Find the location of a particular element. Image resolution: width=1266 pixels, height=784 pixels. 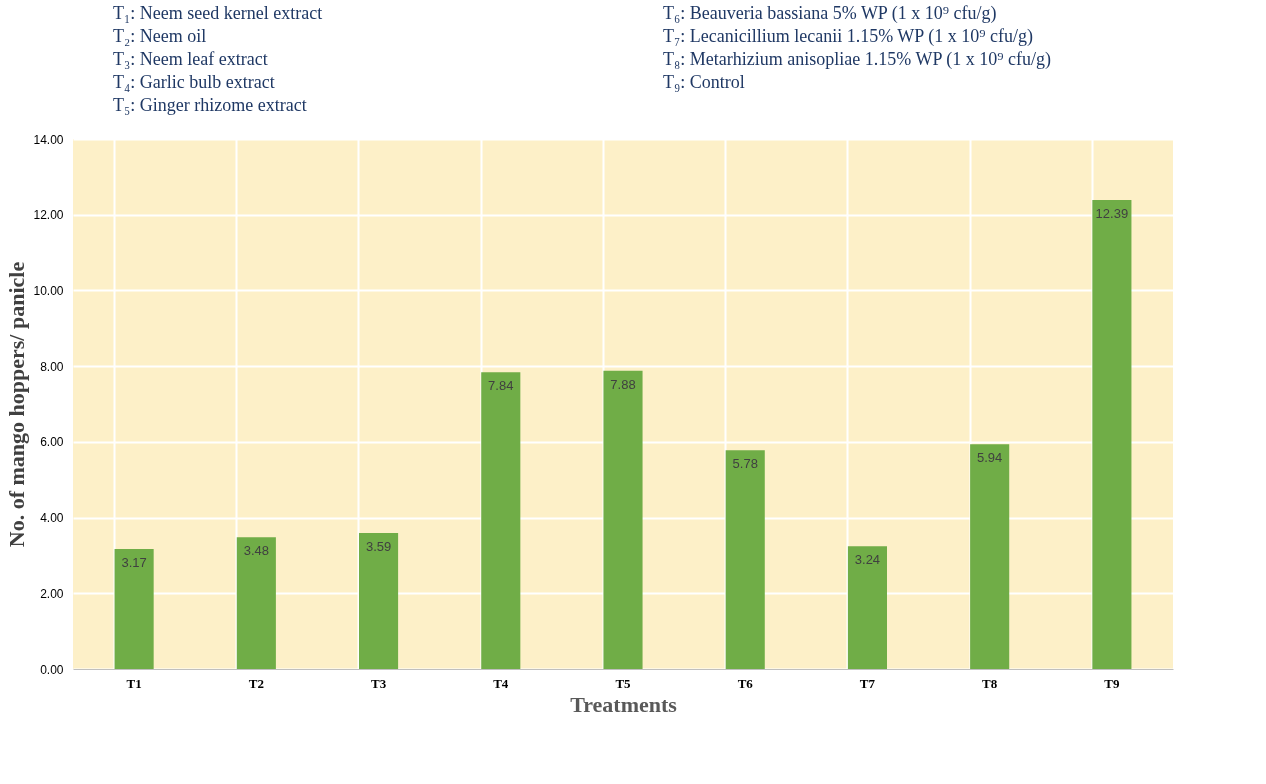

data-label: 3.17 is located at coordinates (134, 562).